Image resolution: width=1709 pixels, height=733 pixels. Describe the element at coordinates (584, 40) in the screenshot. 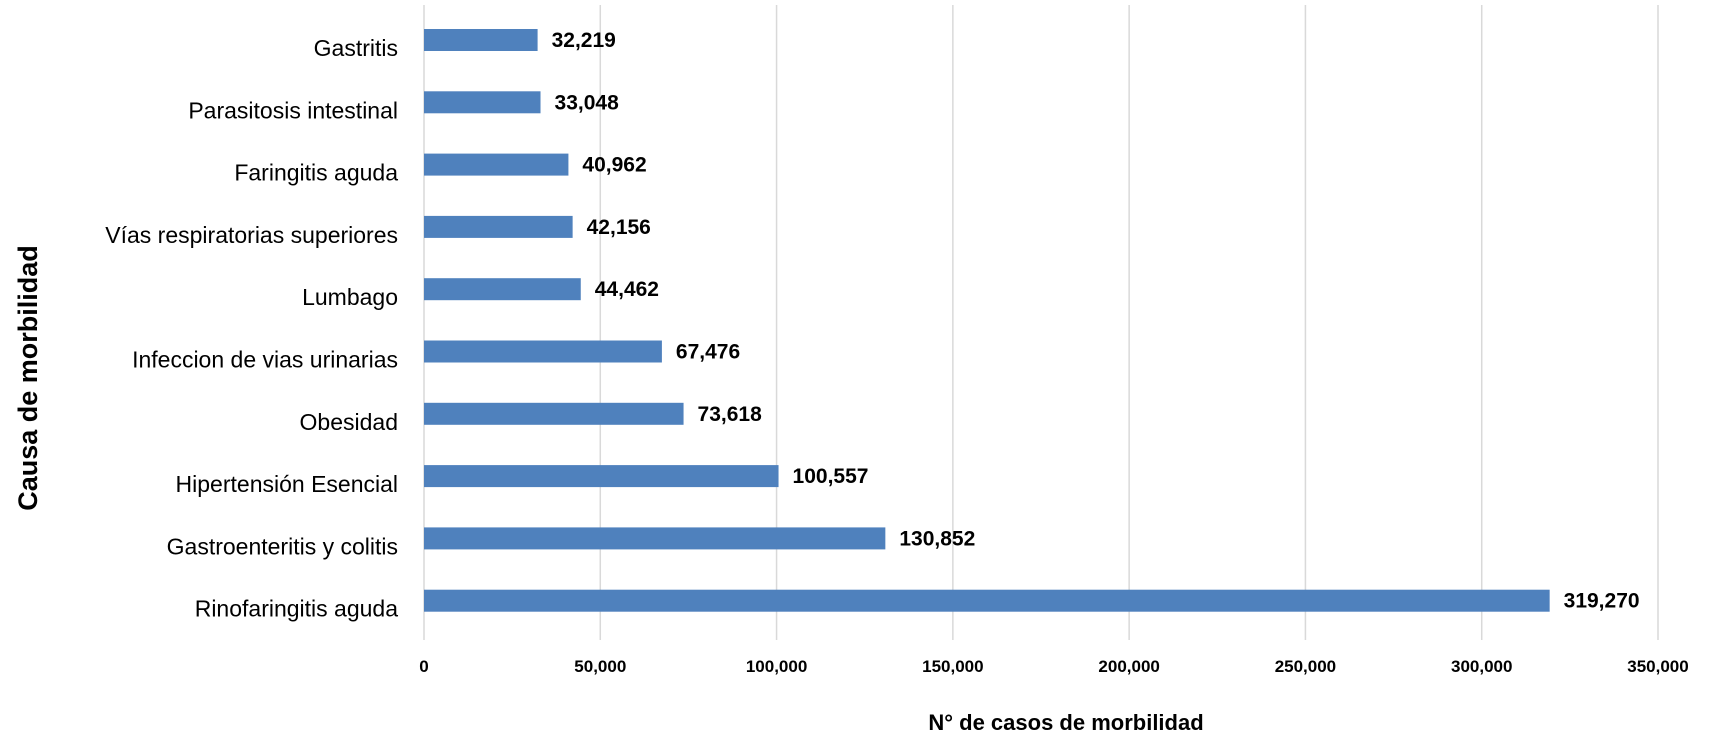

I see `data-label: 32,219` at that location.